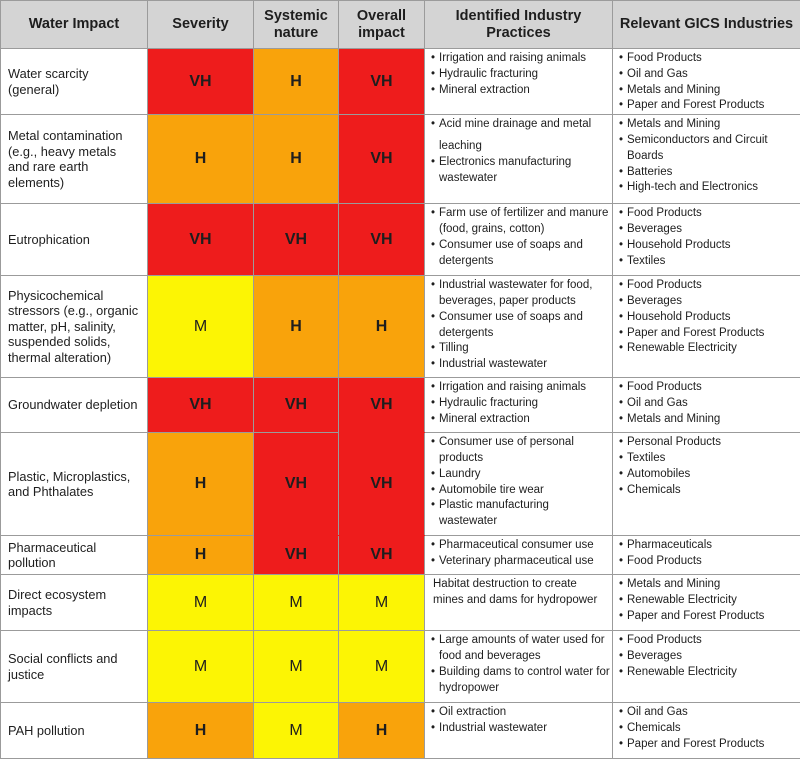  What do you see at coordinates (708, 173) in the screenshot?
I see `list-item: Batteries` at bounding box center [708, 173].